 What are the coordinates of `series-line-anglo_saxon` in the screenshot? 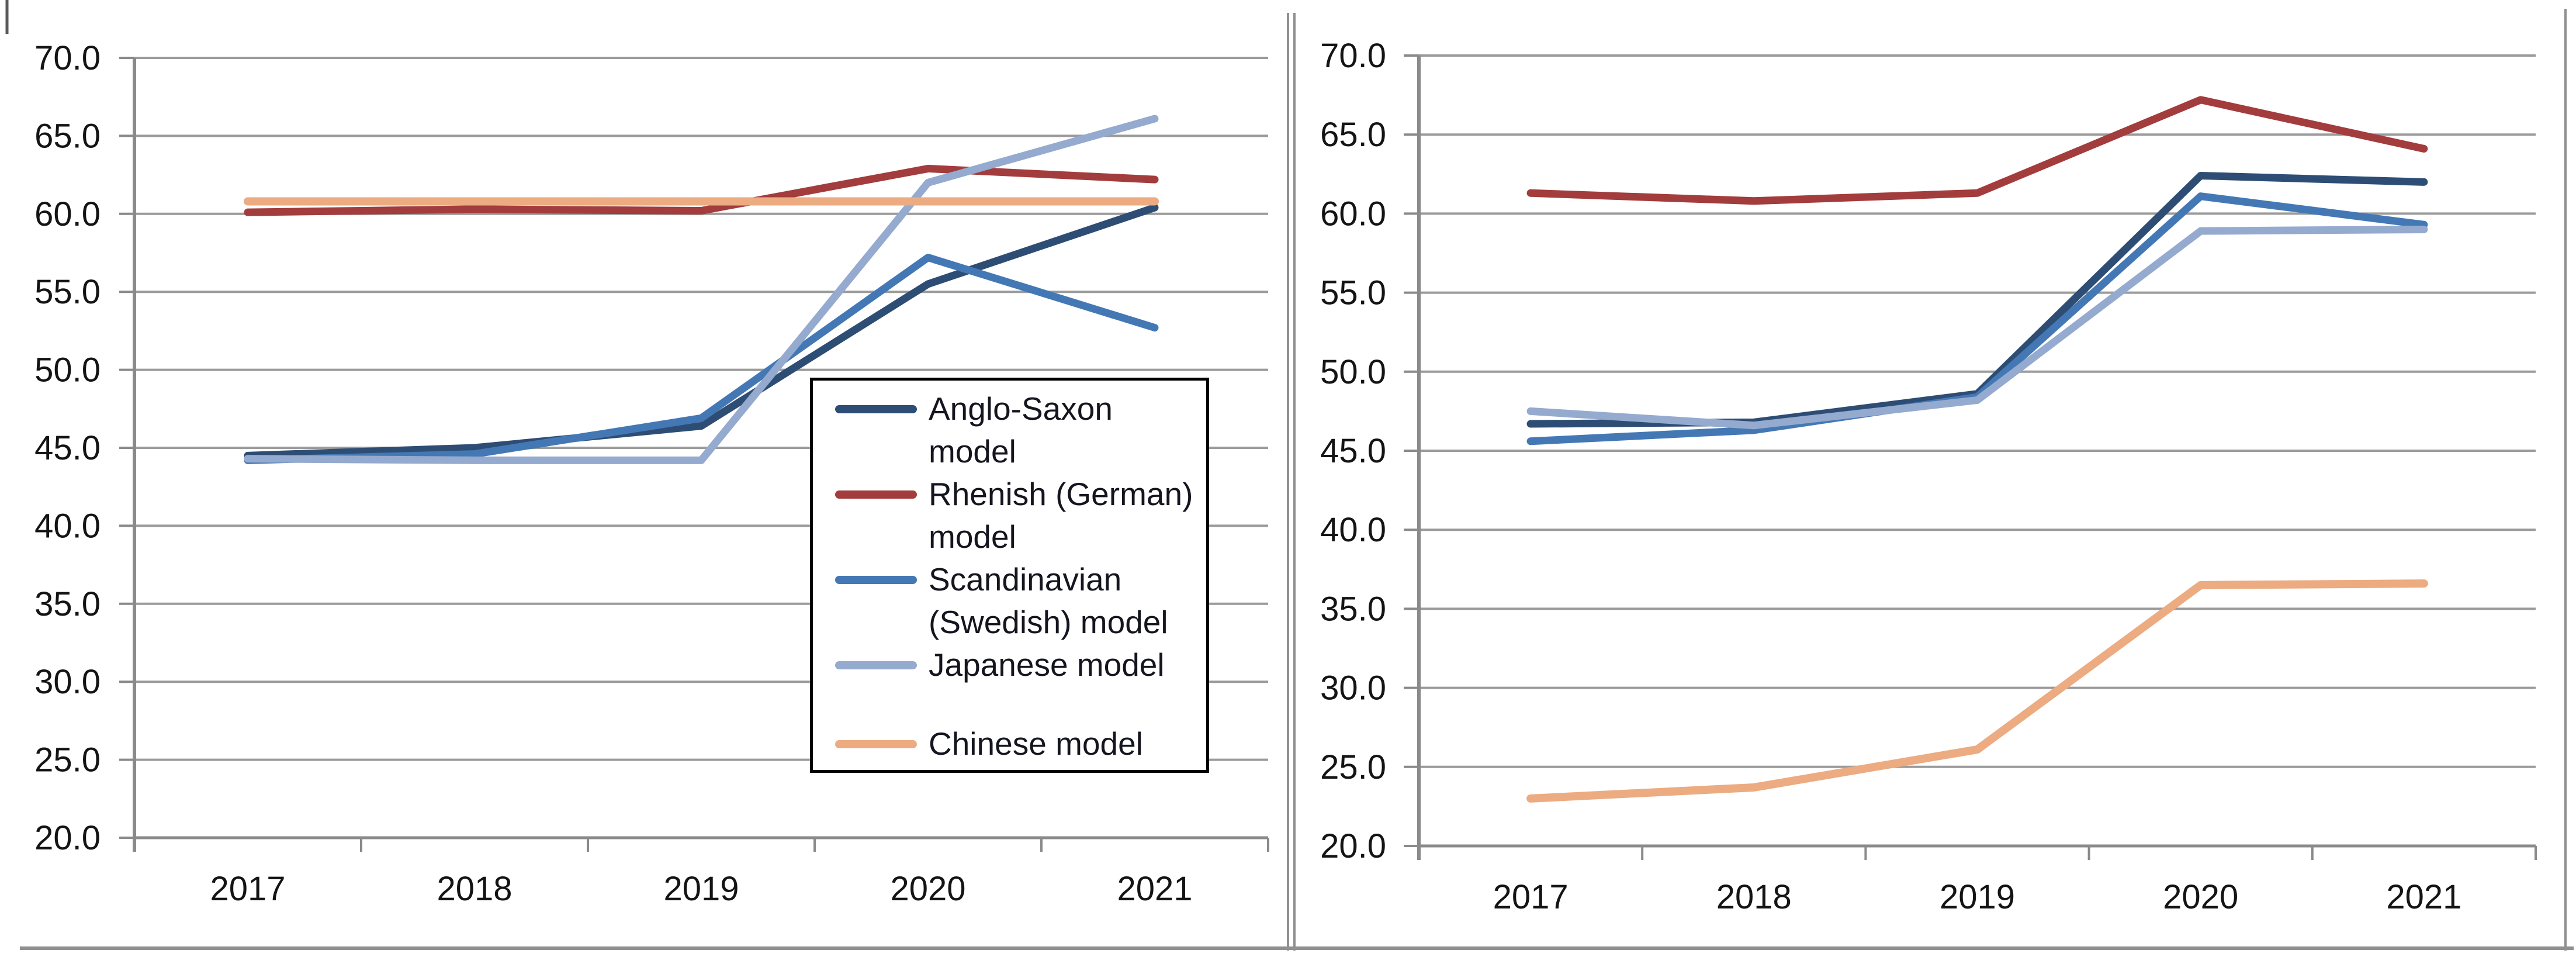 It's located at (701, 331).